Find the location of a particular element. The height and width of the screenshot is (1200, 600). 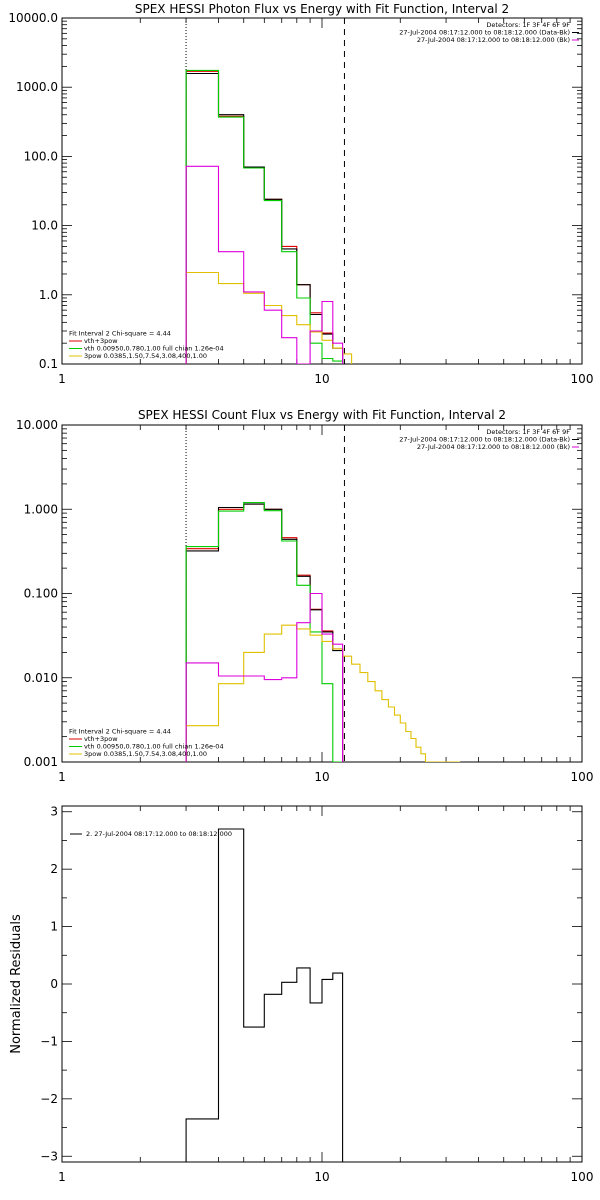

y-tick-label: 0 is located at coordinates (54, 984).